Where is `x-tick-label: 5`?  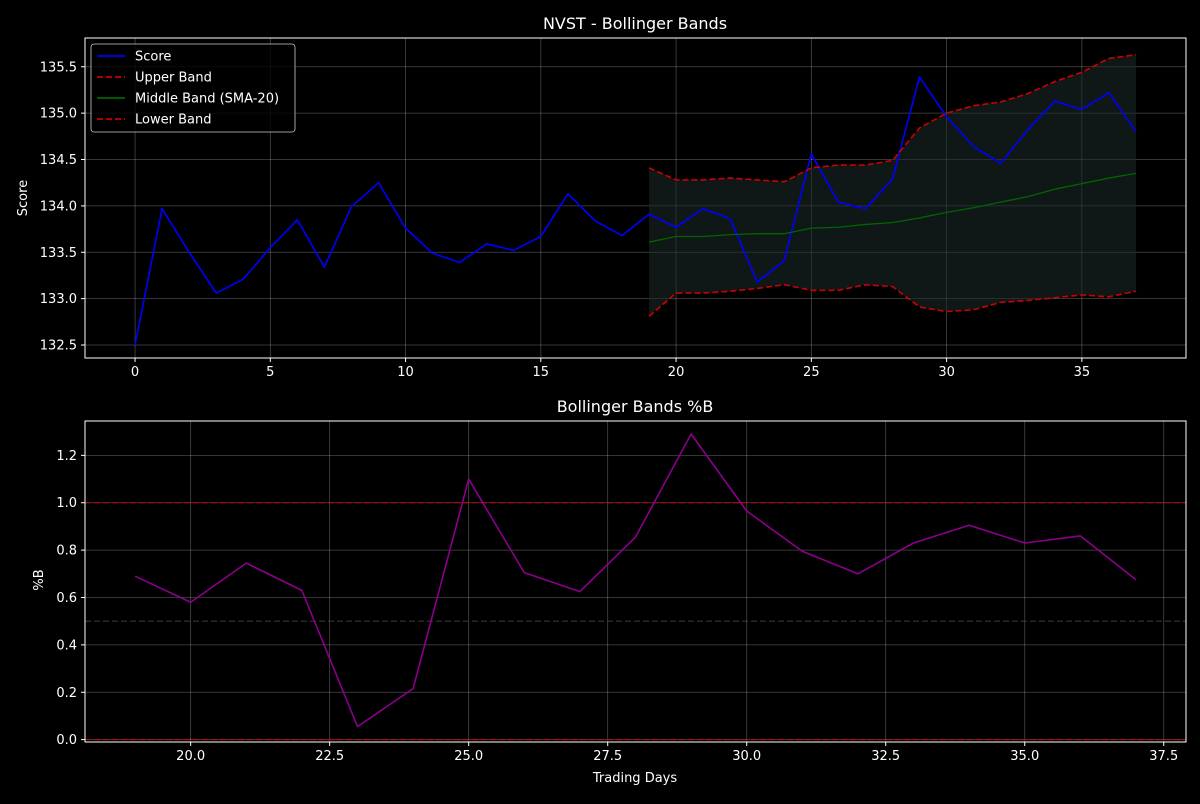
x-tick-label: 5 is located at coordinates (270, 372).